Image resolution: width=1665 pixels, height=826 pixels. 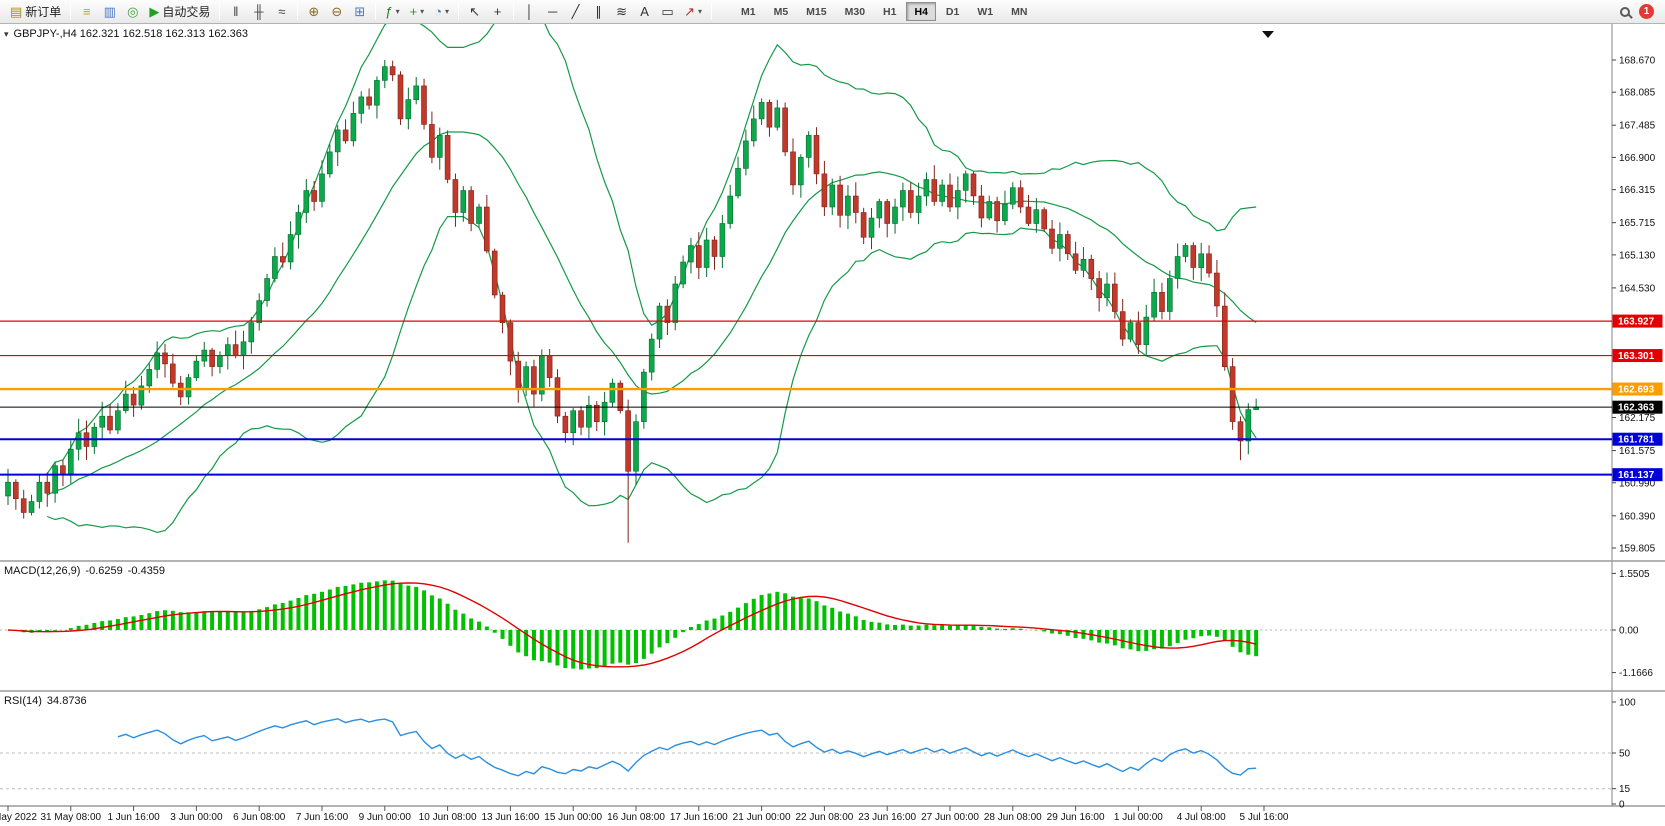 I want to click on auto-trading-button: ▶ 自动交易, so click(x=179, y=12).